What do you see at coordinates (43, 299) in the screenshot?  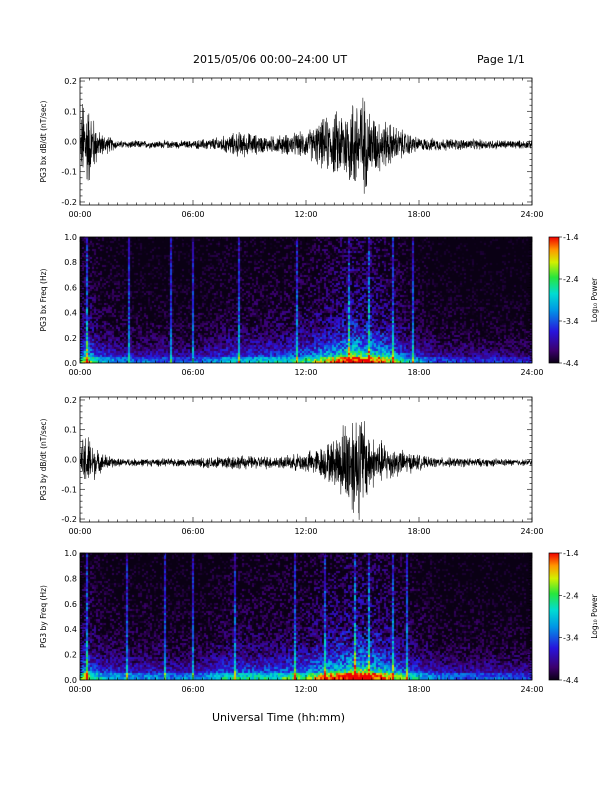 I see `y-axis-title: PG3 bx Freq (Hz)` at bounding box center [43, 299].